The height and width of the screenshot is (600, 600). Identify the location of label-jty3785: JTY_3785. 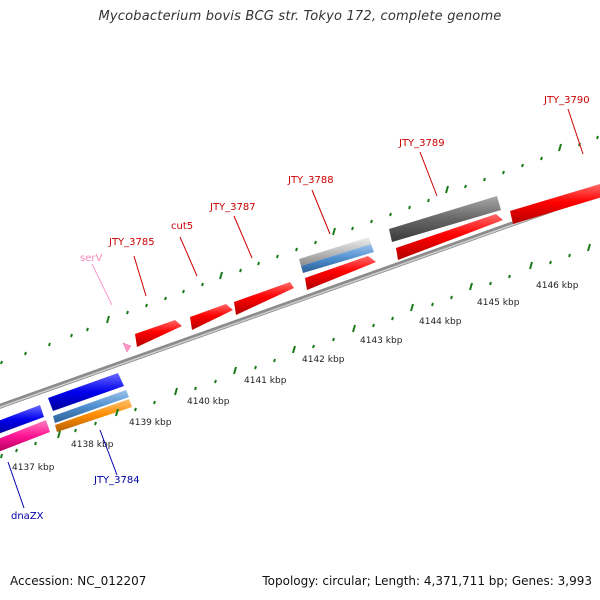
(131, 242).